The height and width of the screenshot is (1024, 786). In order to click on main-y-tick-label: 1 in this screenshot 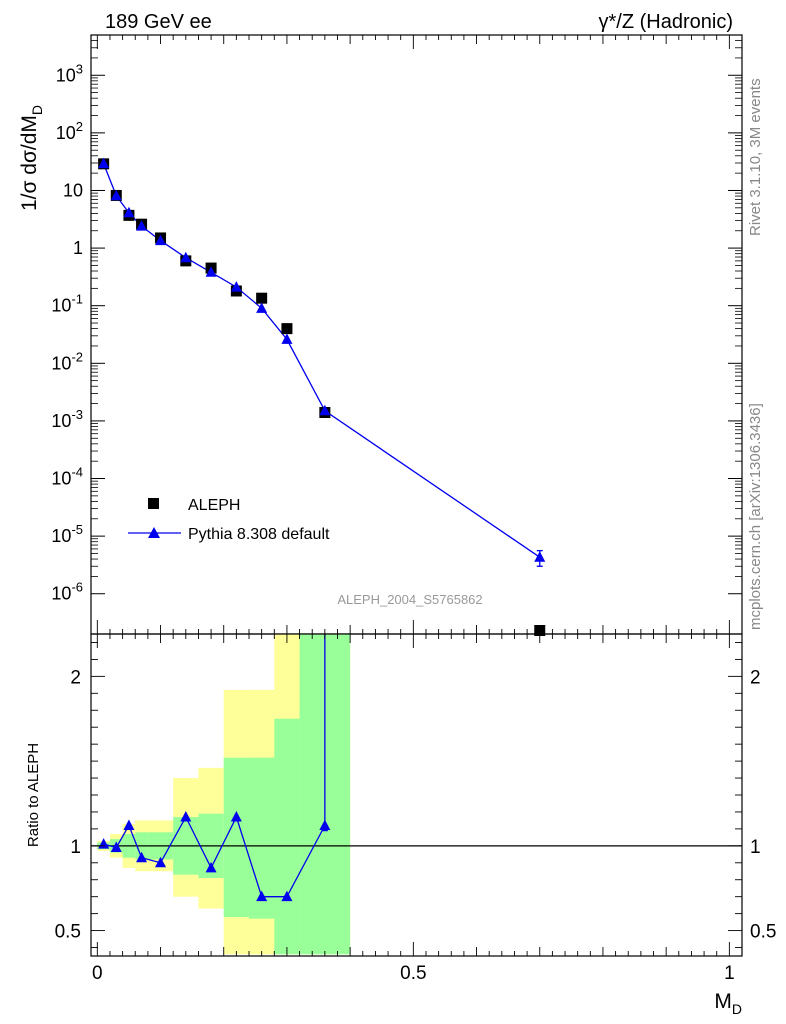, I will do `click(78, 248)`.